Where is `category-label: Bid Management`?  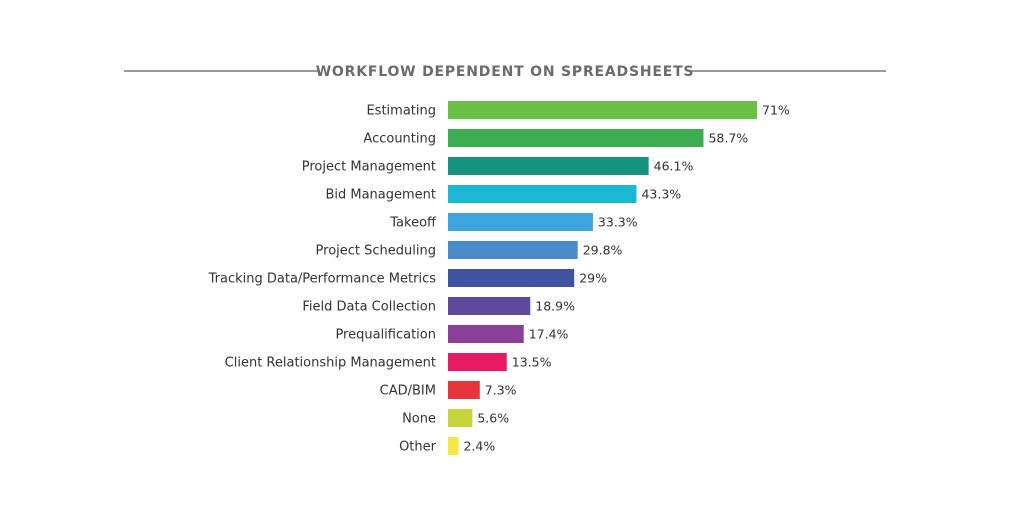
category-label: Bid Management is located at coordinates (380, 195).